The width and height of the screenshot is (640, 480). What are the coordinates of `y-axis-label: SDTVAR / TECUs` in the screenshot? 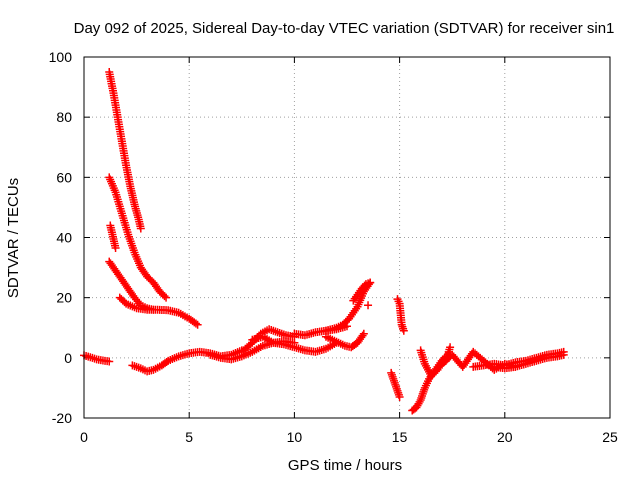 It's located at (13, 238).